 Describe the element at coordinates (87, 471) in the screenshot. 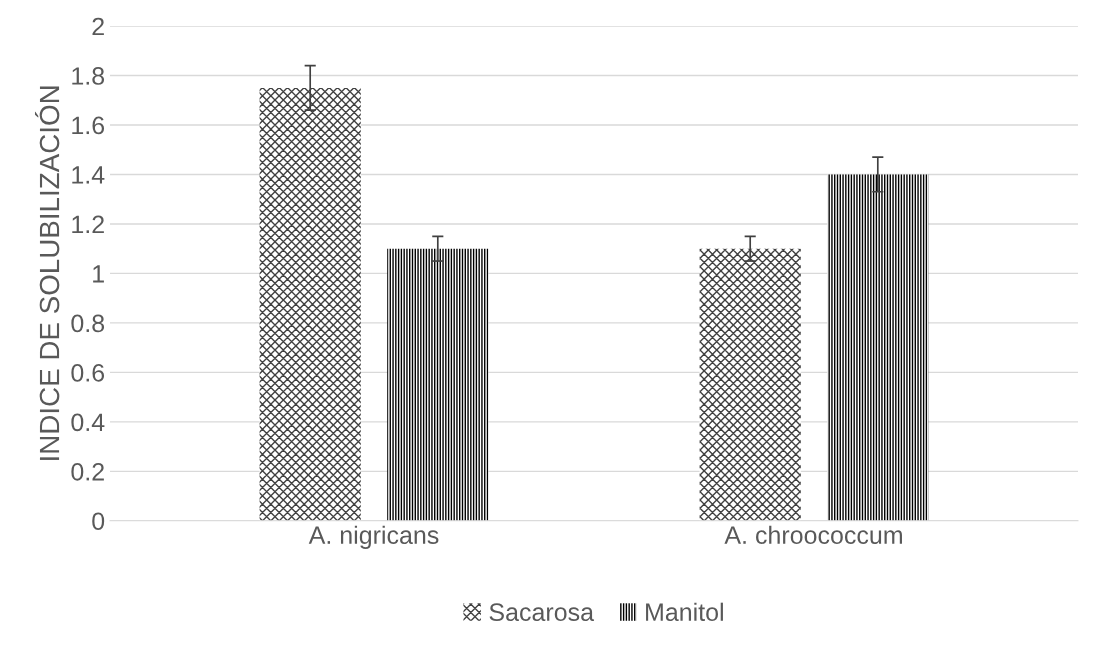

I see `y-tick-label: 0.2` at that location.